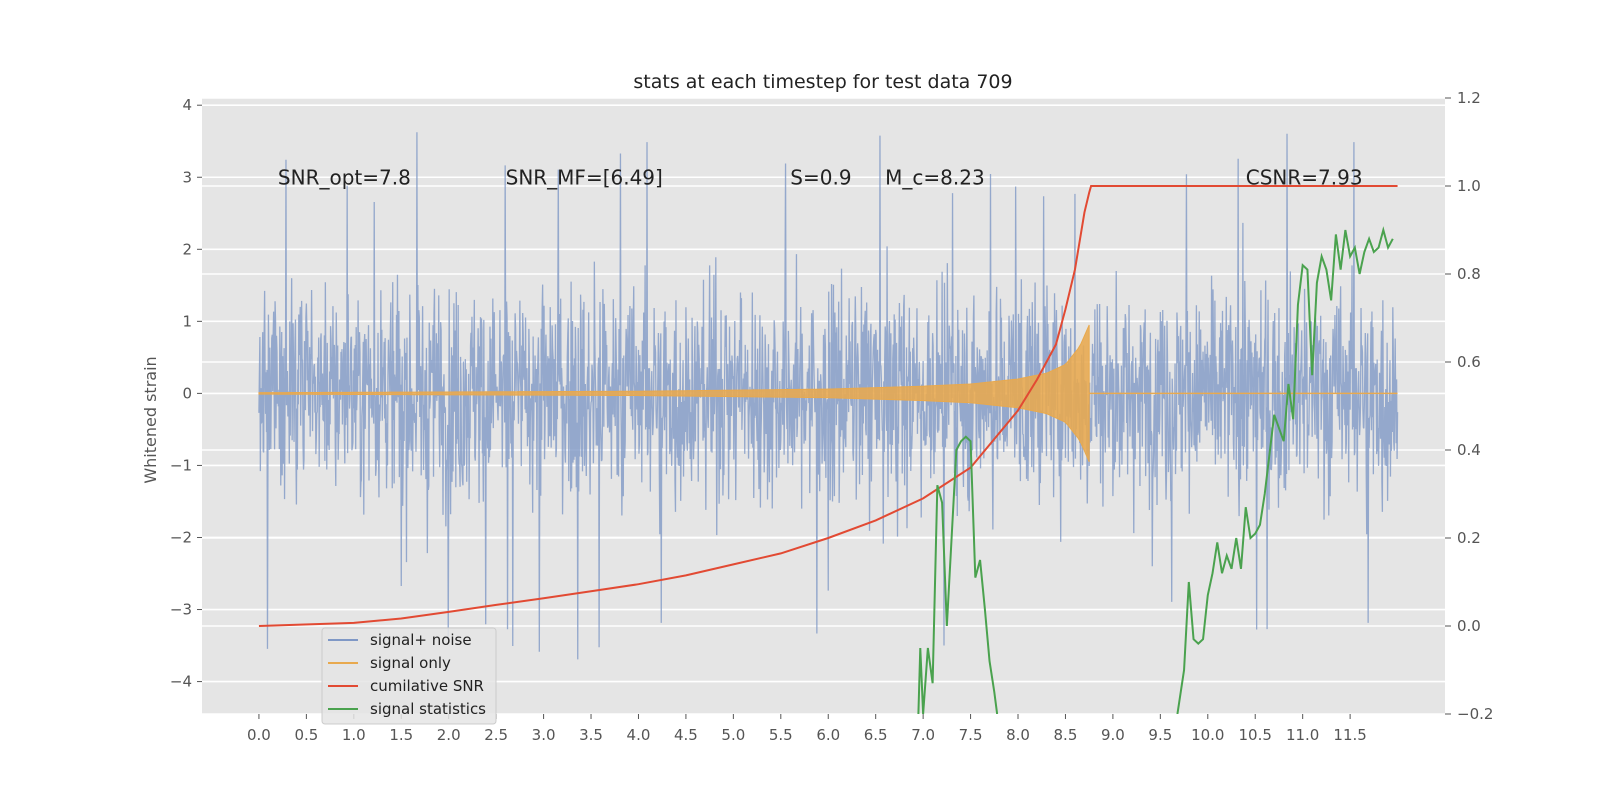 Image resolution: width=1600 pixels, height=804 pixels. Describe the element at coordinates (1469, 274) in the screenshot. I see `y2-tick-label: 0.8` at that location.